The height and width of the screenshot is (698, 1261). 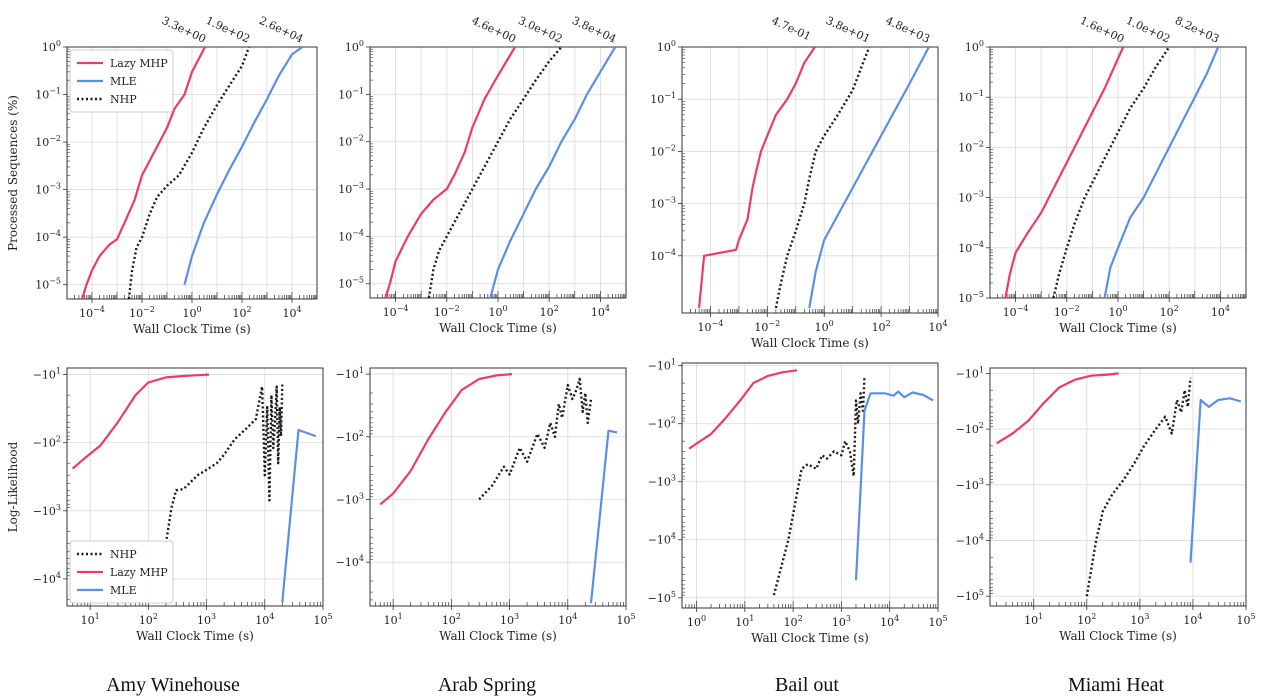 What do you see at coordinates (908, 30) in the screenshot?
I see `end-time-label: 4.8e+03` at bounding box center [908, 30].